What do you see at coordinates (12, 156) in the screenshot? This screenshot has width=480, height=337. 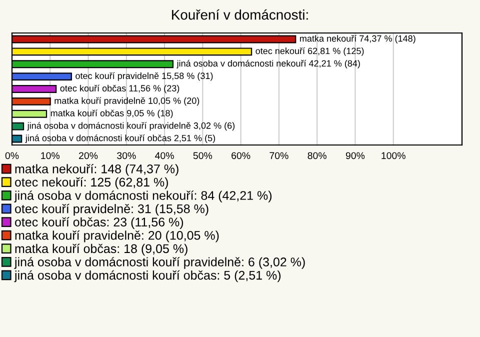 I see `x-tick-label: 0%` at bounding box center [12, 156].